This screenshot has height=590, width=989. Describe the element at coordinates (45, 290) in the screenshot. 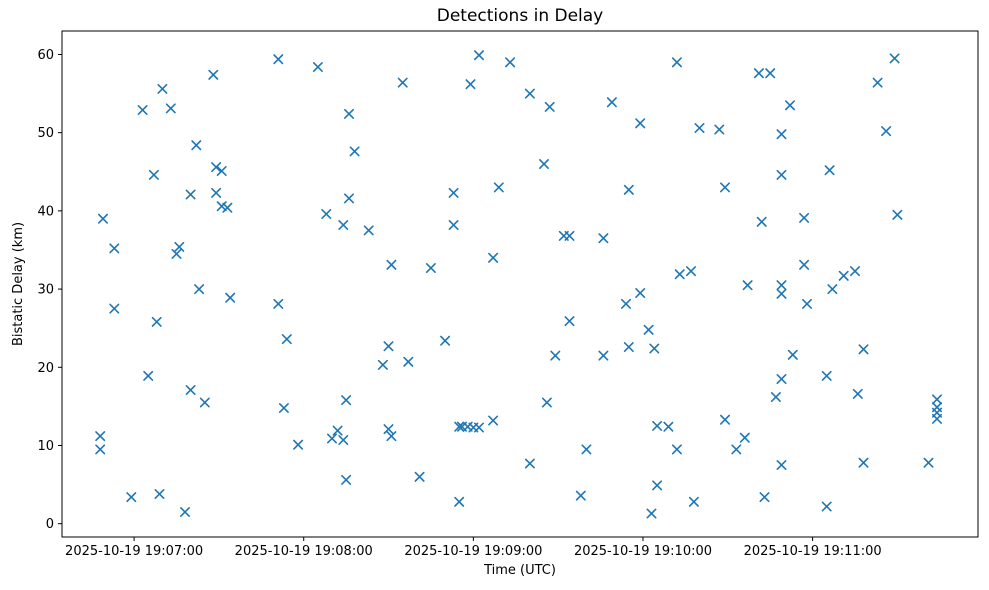

I see `y-tick-label: 30` at that location.